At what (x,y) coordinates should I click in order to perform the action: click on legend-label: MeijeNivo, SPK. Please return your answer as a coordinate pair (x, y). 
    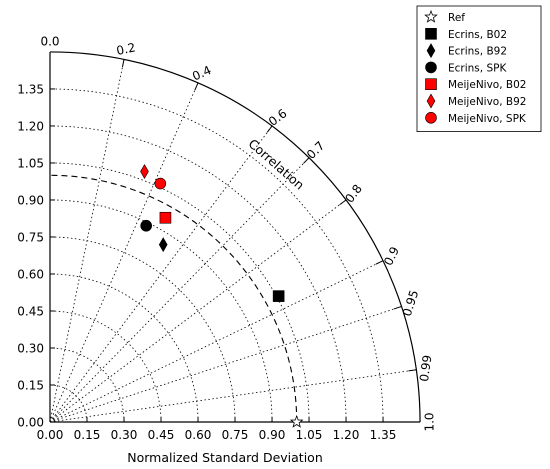
    Looking at the image, I should click on (487, 119).